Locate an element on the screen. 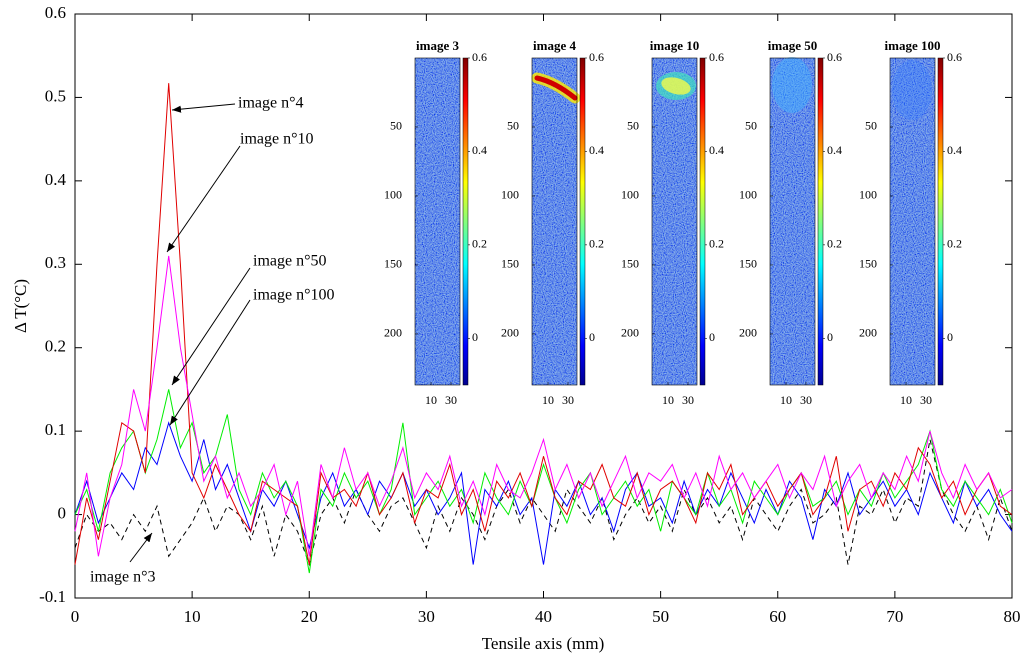 The width and height of the screenshot is (1025, 663). inset-title: image 100 is located at coordinates (913, 45).